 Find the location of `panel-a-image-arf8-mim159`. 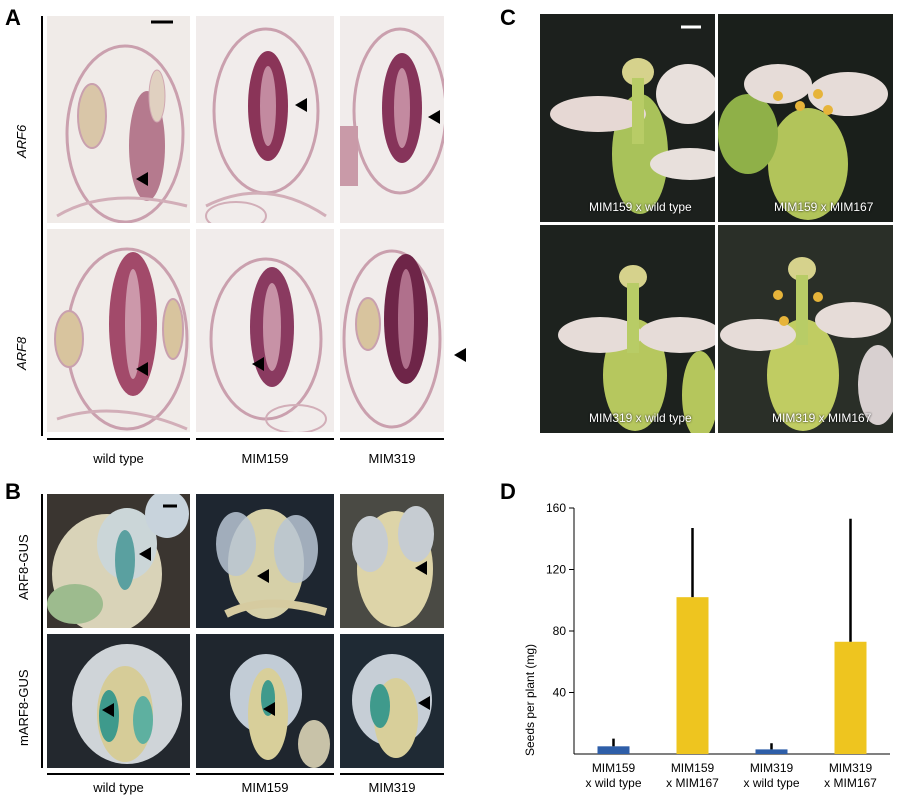

panel-a-image-arf8-mim159 is located at coordinates (265, 330).